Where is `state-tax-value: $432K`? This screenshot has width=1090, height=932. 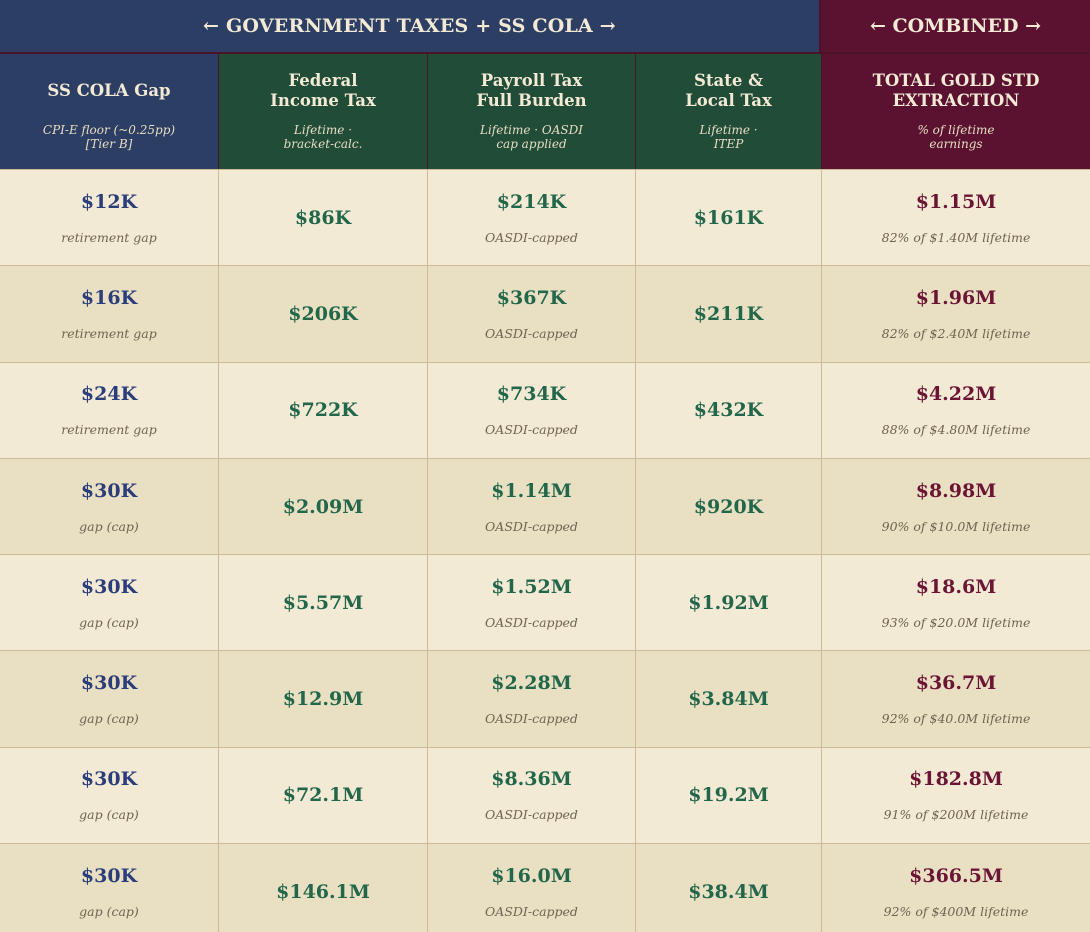
state-tax-value: $432K is located at coordinates (728, 410).